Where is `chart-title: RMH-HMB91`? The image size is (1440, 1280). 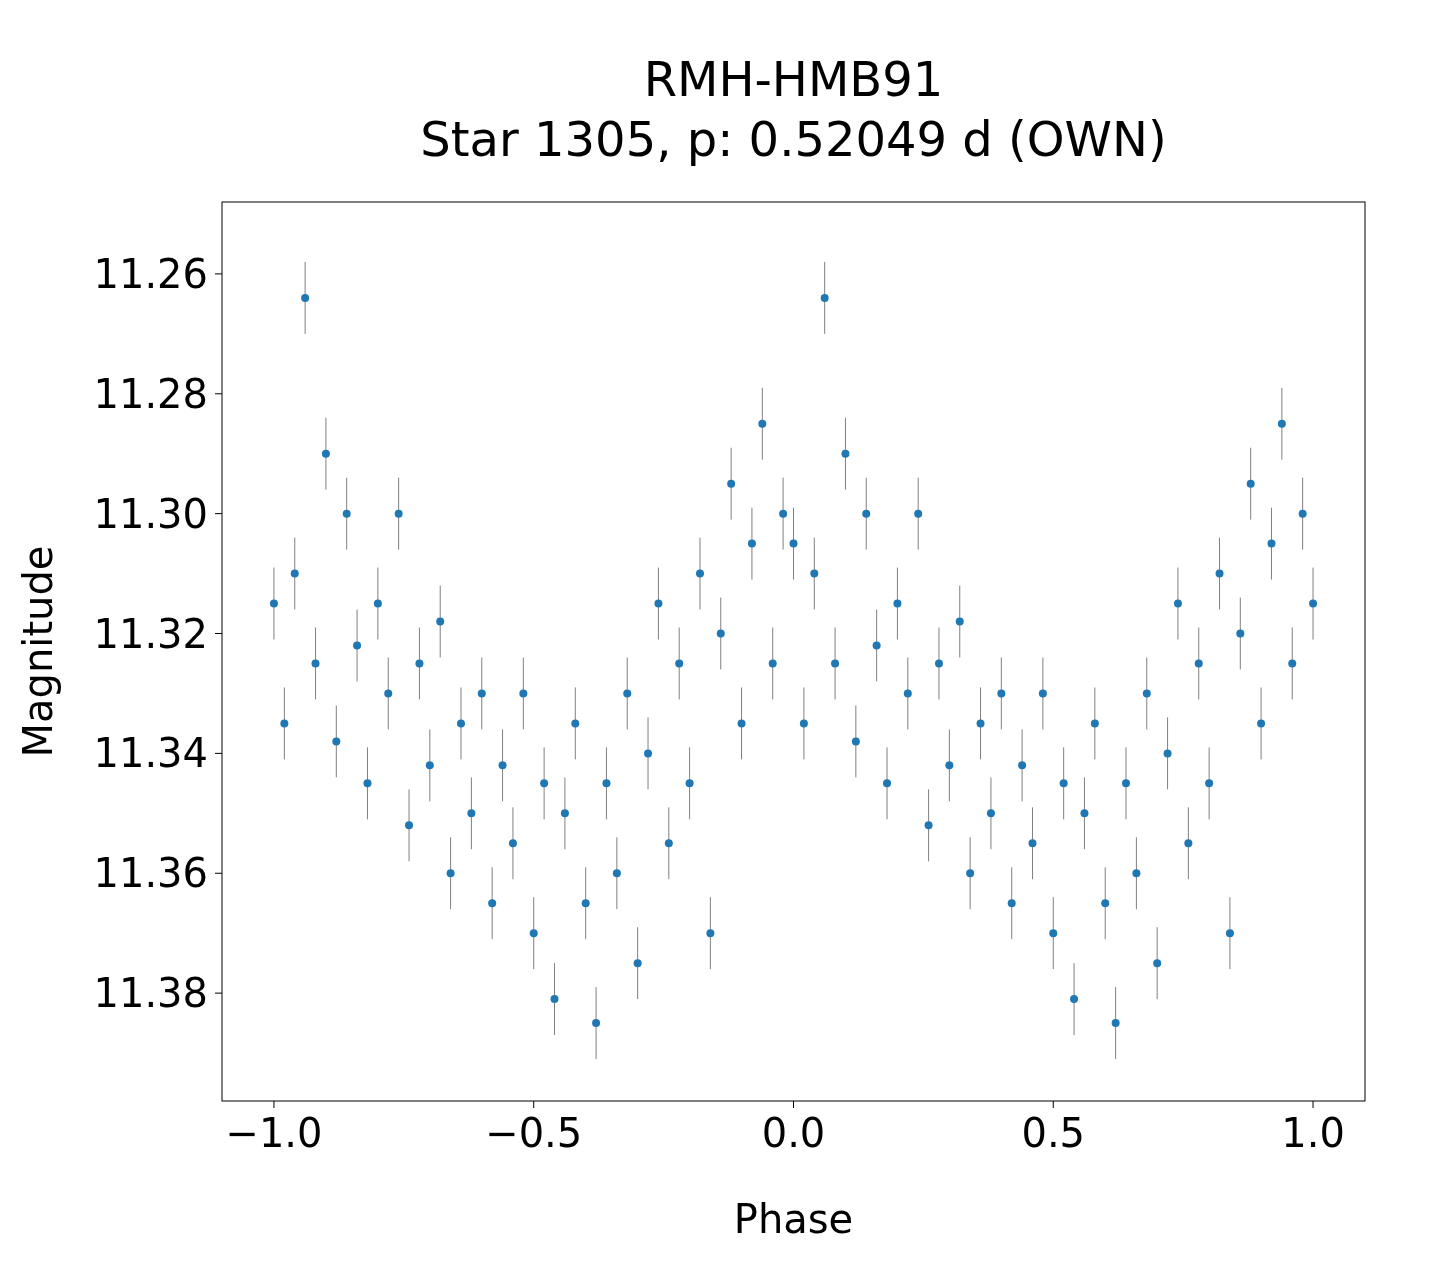
chart-title: RMH-HMB91 is located at coordinates (793, 79).